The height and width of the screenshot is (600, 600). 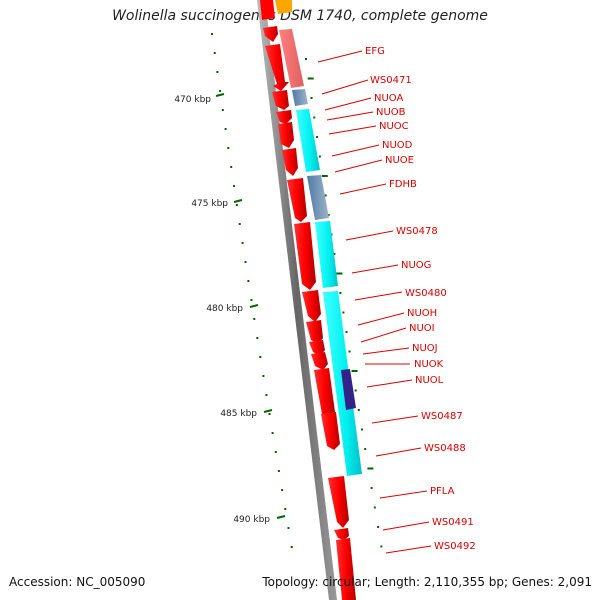 What do you see at coordinates (442, 416) in the screenshot?
I see `gene-label-ws0487: WS0487` at bounding box center [442, 416].